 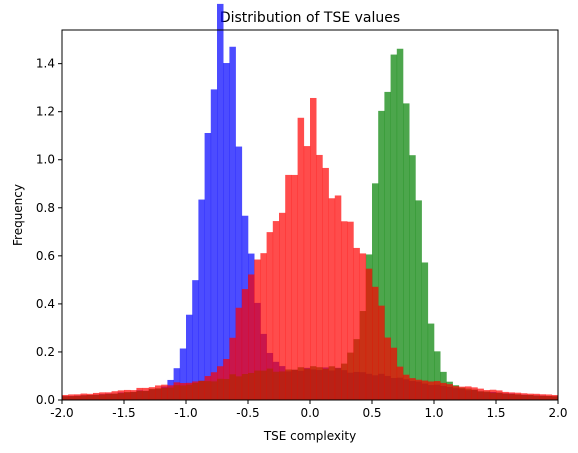 What do you see at coordinates (309, 436) in the screenshot?
I see `x-axis-label: TSE complexity` at bounding box center [309, 436].